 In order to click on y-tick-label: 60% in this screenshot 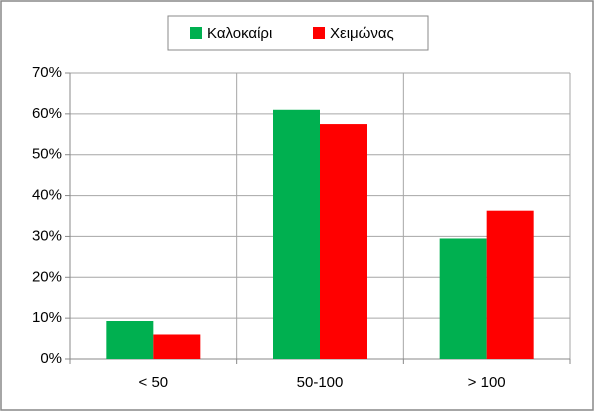, I will do `click(47, 113)`.